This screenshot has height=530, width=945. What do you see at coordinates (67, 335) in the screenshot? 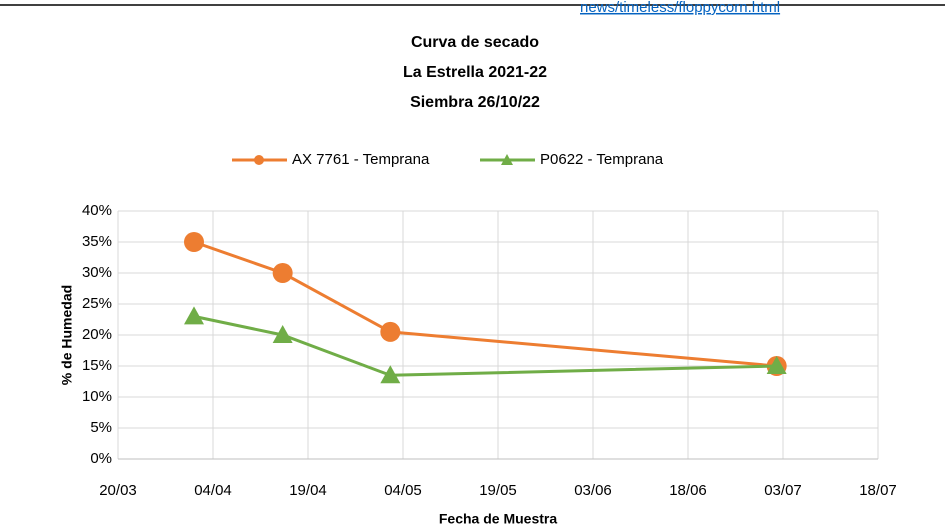
I see `y-axis-label: % de Humedad` at bounding box center [67, 335].